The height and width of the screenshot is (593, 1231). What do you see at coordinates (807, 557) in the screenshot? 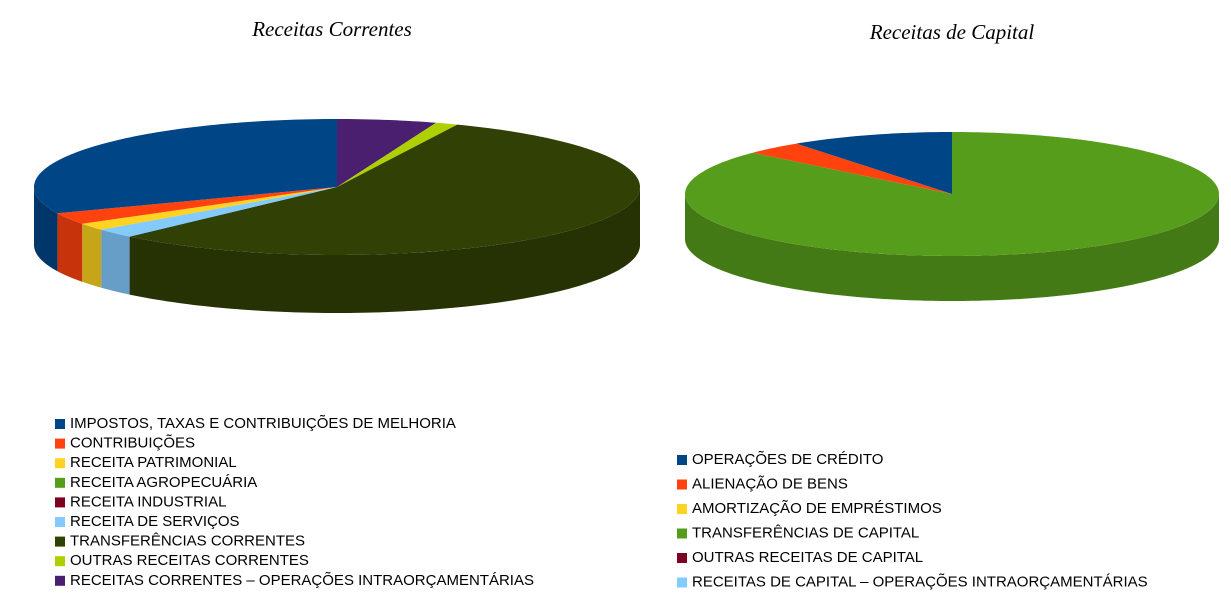
I see `legend-label: OUTRAS RECEITAS DE CAPITAL` at bounding box center [807, 557].